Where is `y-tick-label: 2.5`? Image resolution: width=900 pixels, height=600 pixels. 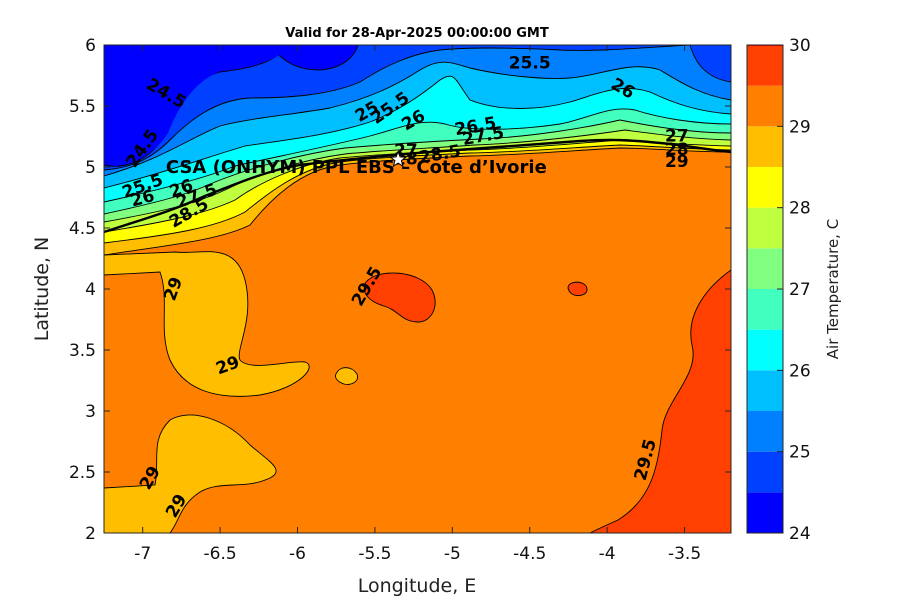 y-tick-label: 2.5 is located at coordinates (82, 473).